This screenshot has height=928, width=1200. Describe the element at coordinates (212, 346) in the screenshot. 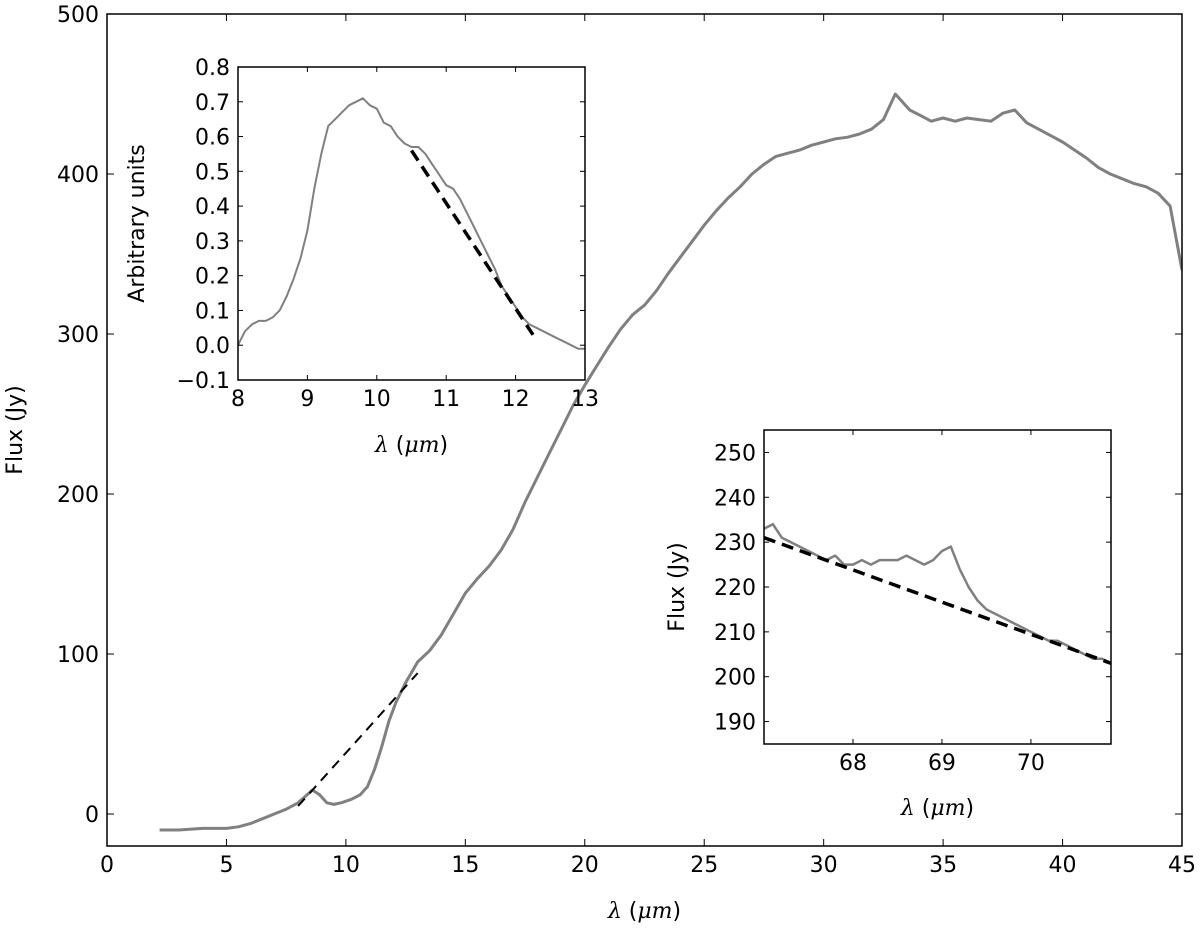

I see `y-tick-label: 0.0` at that location.